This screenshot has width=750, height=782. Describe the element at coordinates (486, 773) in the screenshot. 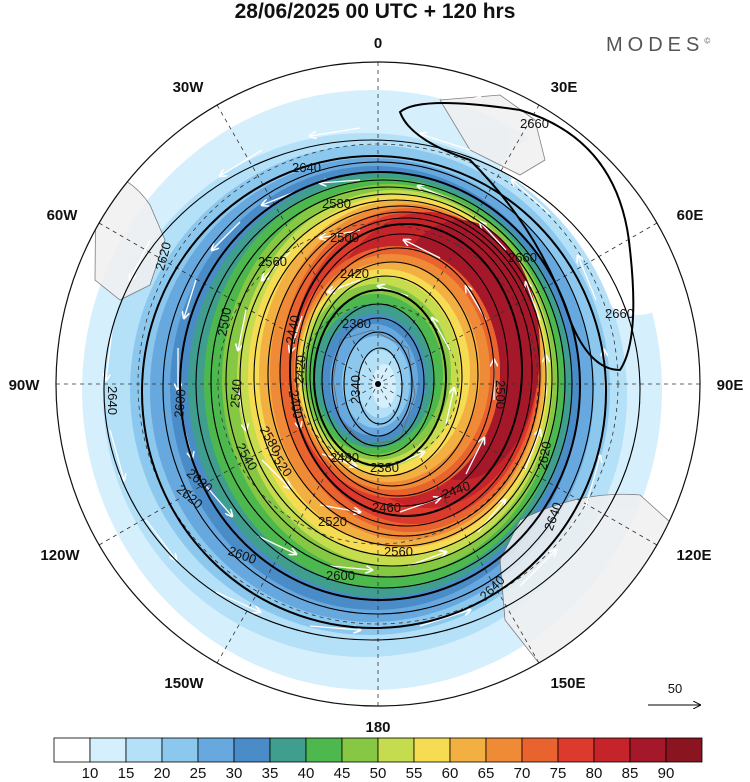

I see `colorbar-tick-label: 65` at that location.